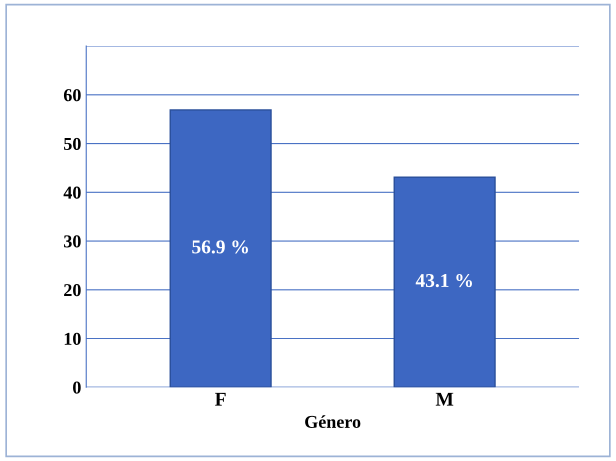  What do you see at coordinates (220, 247) in the screenshot?
I see `data-label: 56.9 %` at bounding box center [220, 247].